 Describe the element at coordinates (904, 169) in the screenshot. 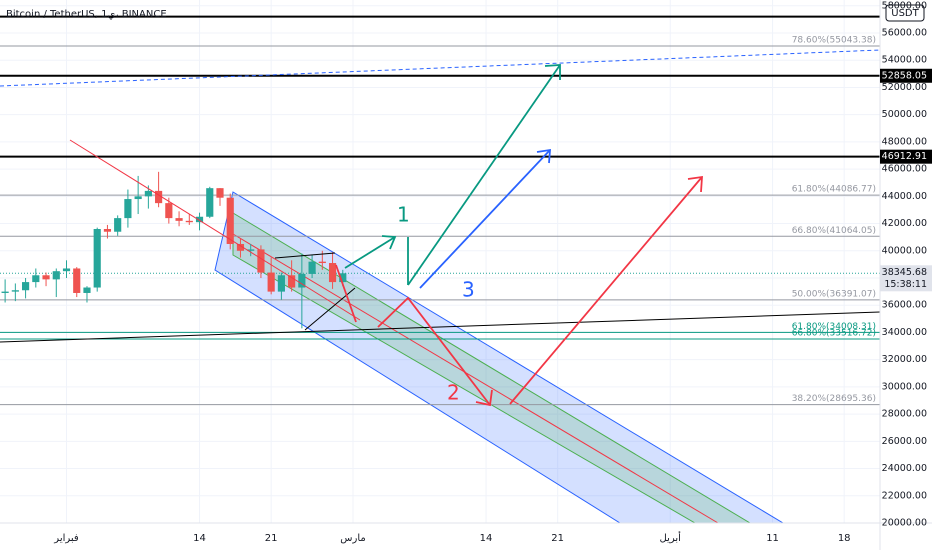

I see `y-tick-label: 46000.00` at that location.